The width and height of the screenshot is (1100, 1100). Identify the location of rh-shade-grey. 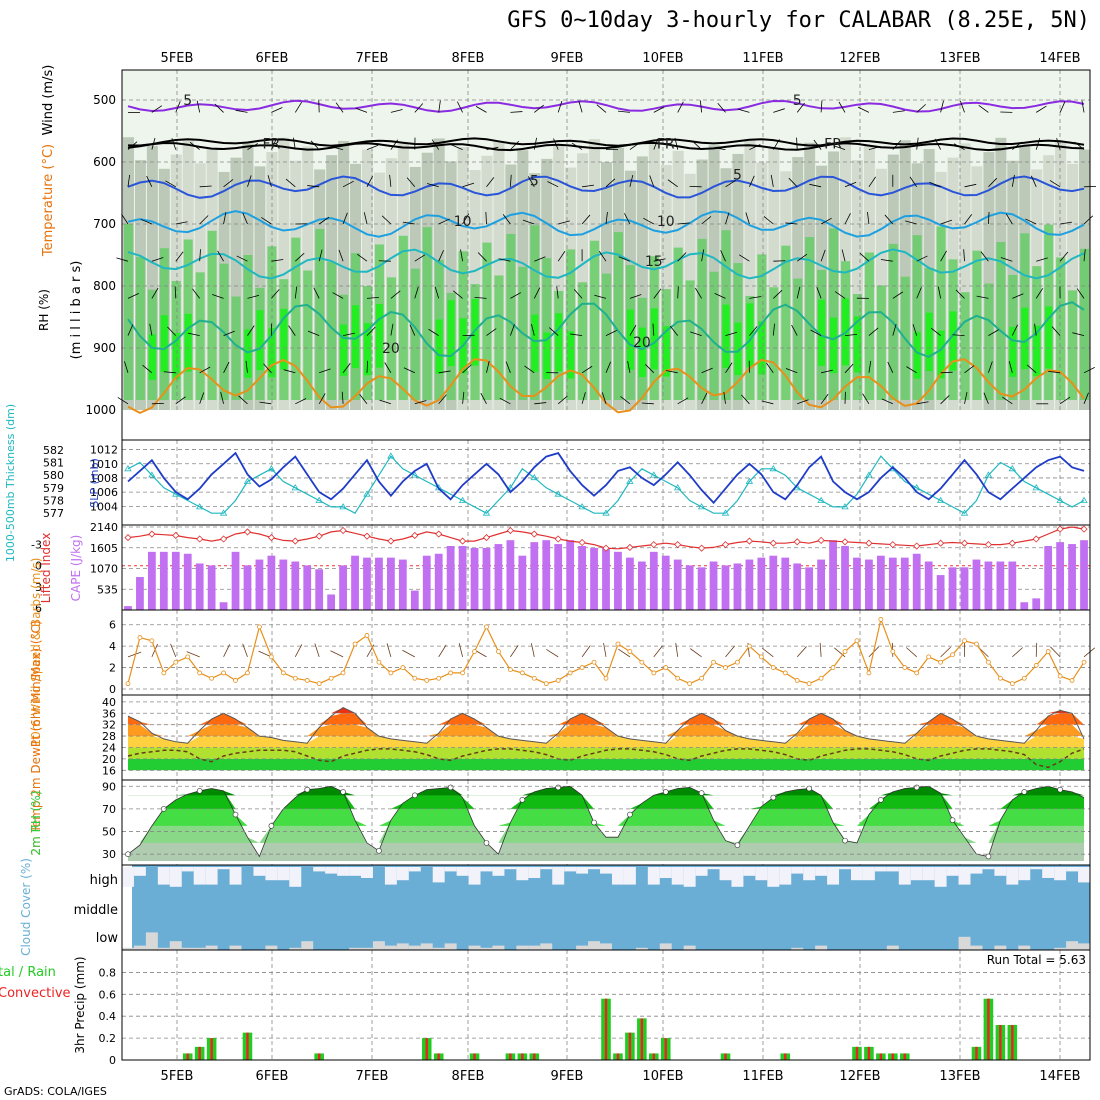
(857, 285).